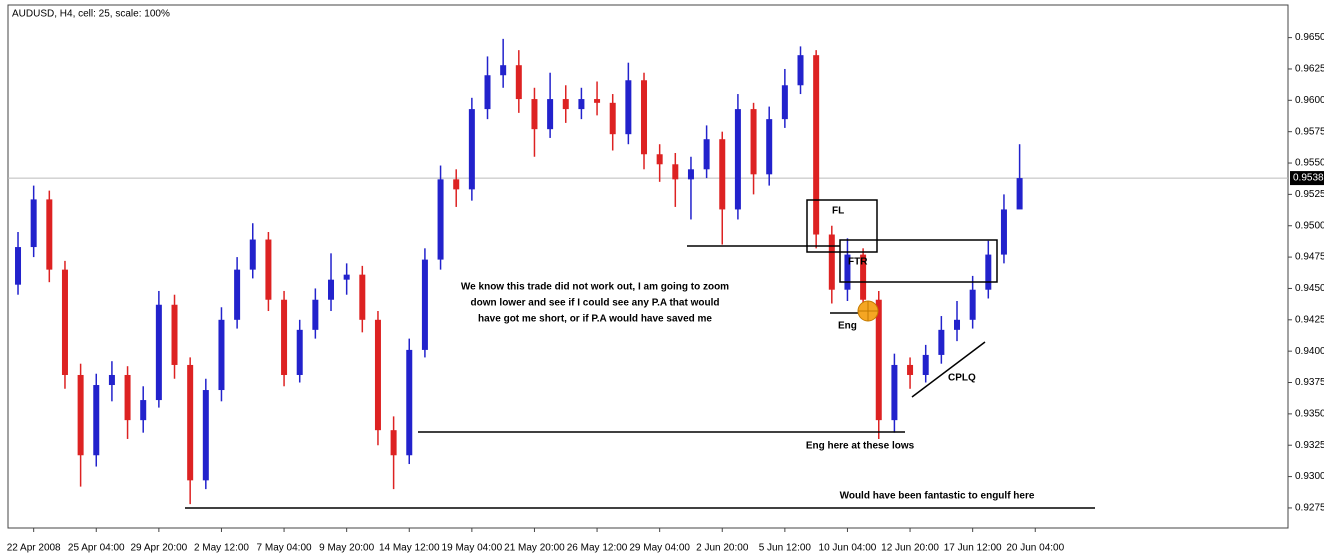 The height and width of the screenshot is (555, 1324). I want to click on y-tick-label: 0.9325, so click(1309, 445).